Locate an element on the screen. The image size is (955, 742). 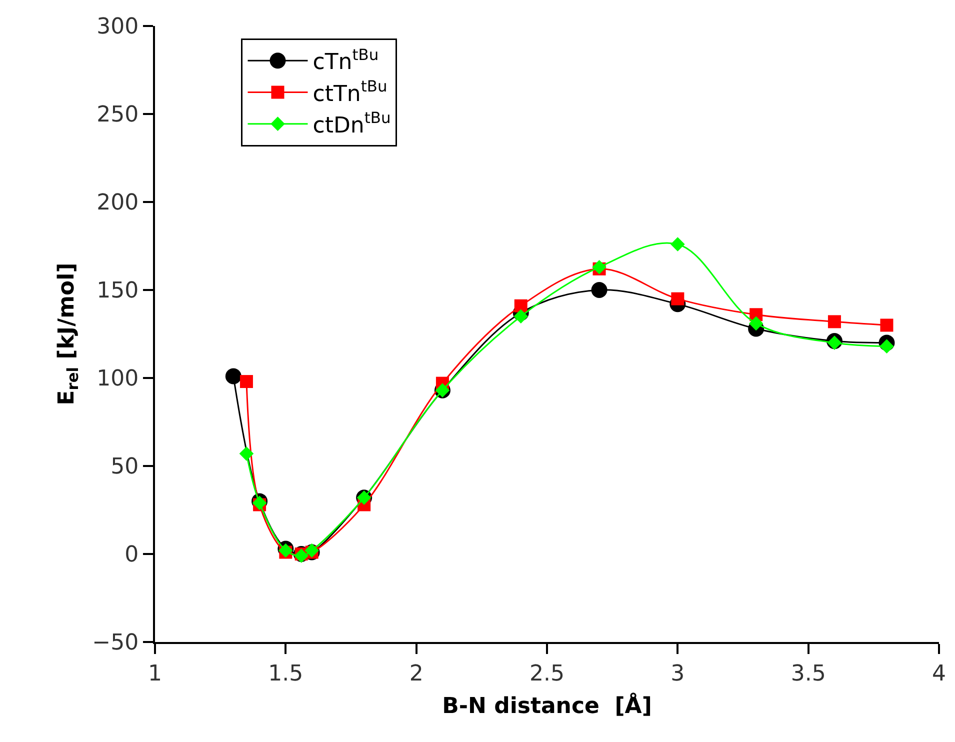
y-tick-label: 200 is located at coordinates (117, 203).